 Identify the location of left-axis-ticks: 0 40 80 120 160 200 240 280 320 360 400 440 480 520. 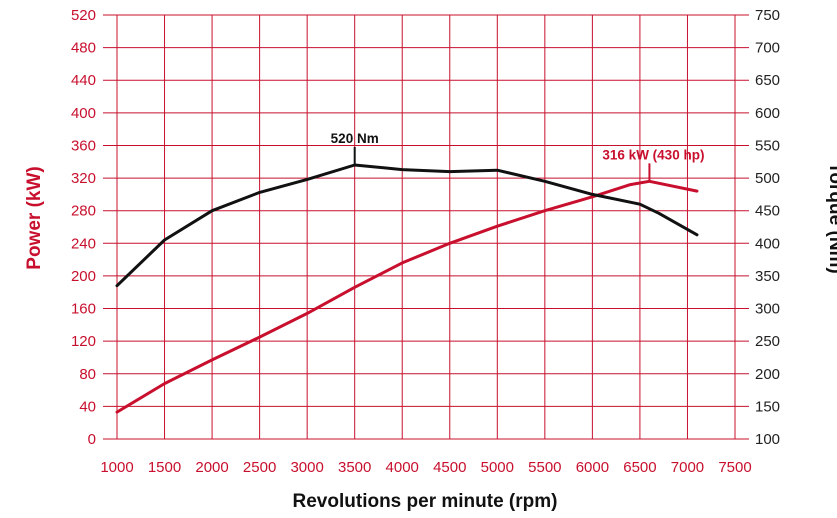
(83, 227).